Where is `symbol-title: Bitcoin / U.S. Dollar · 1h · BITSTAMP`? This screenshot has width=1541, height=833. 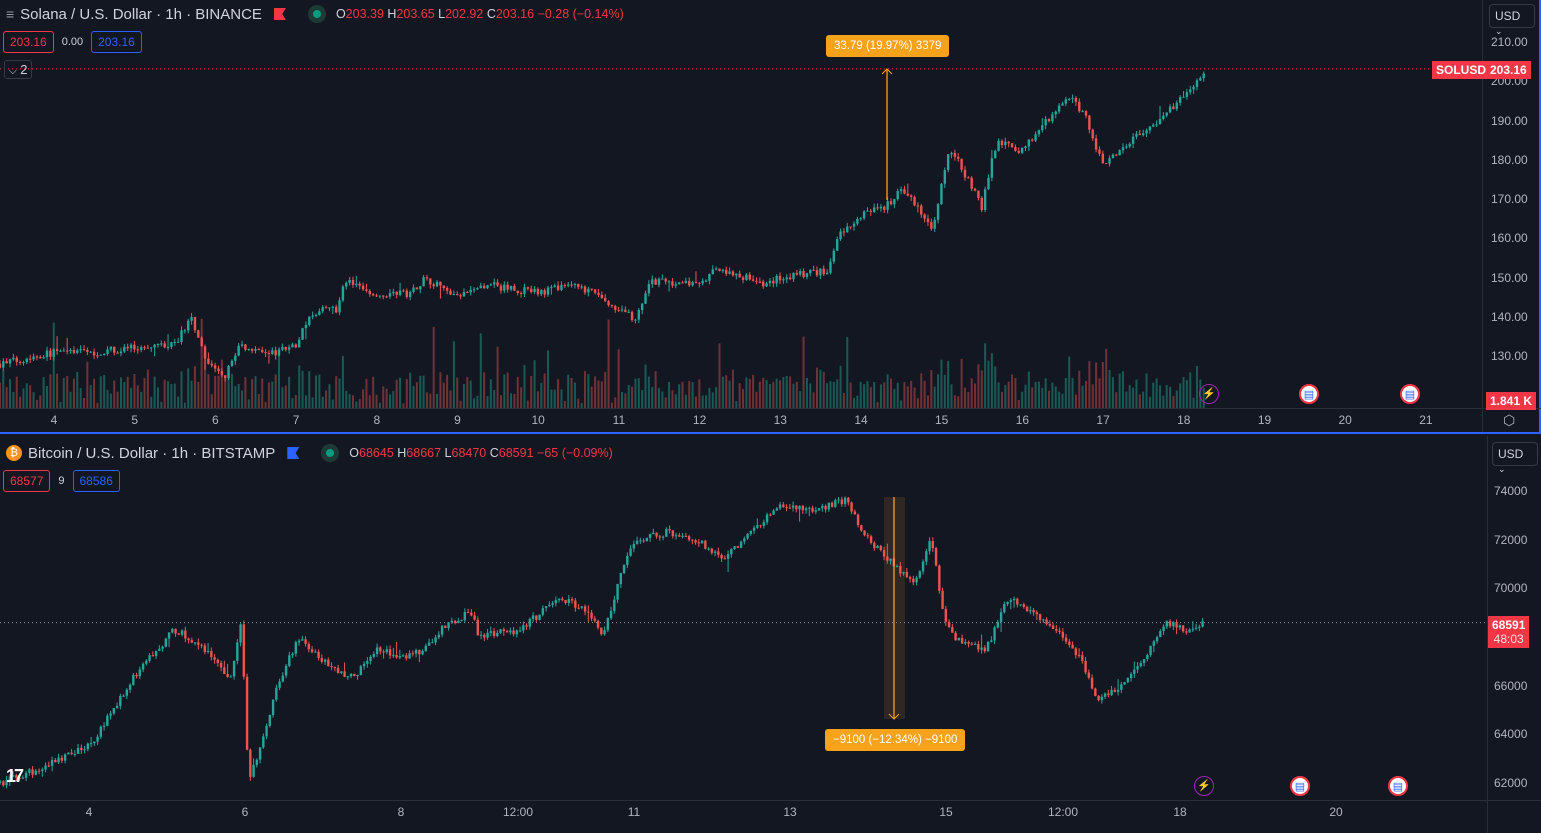
symbol-title: Bitcoin / U.S. Dollar · 1h · BITSTAMP is located at coordinates (152, 453).